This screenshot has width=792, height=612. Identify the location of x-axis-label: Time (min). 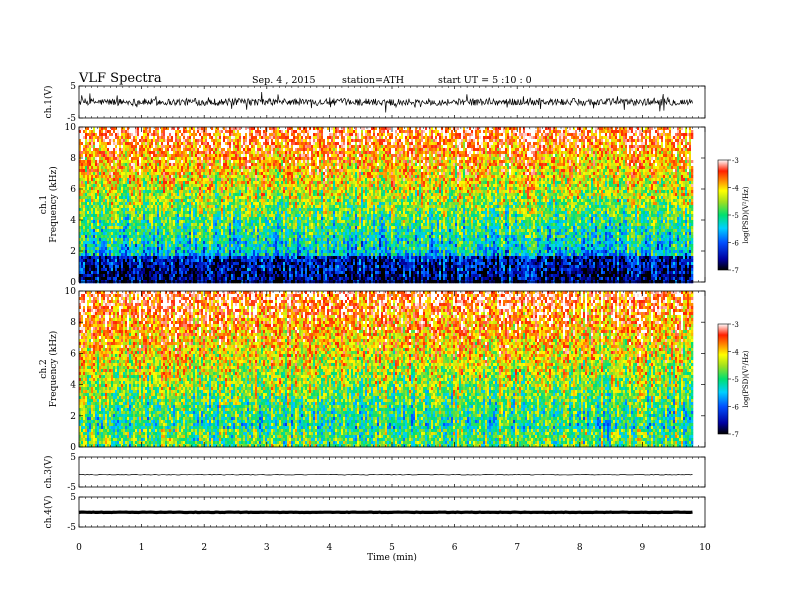
(392, 557).